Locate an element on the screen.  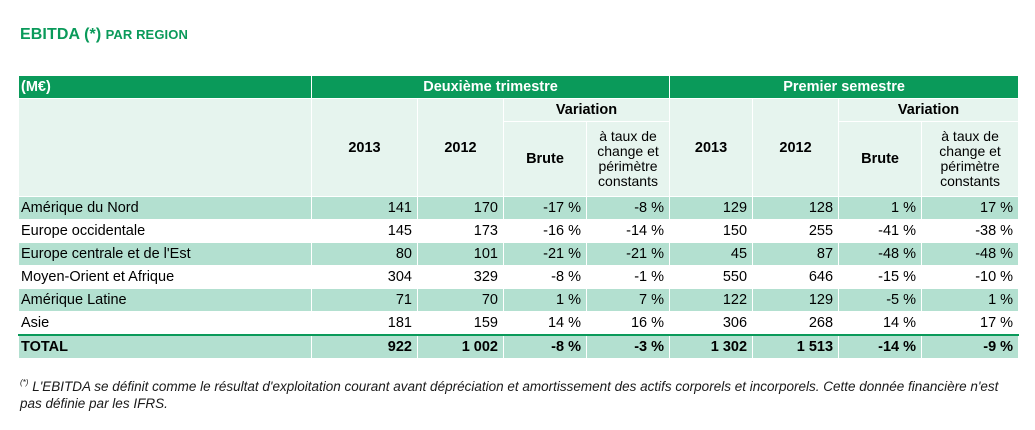
cell-value: 7 % is located at coordinates (628, 300).